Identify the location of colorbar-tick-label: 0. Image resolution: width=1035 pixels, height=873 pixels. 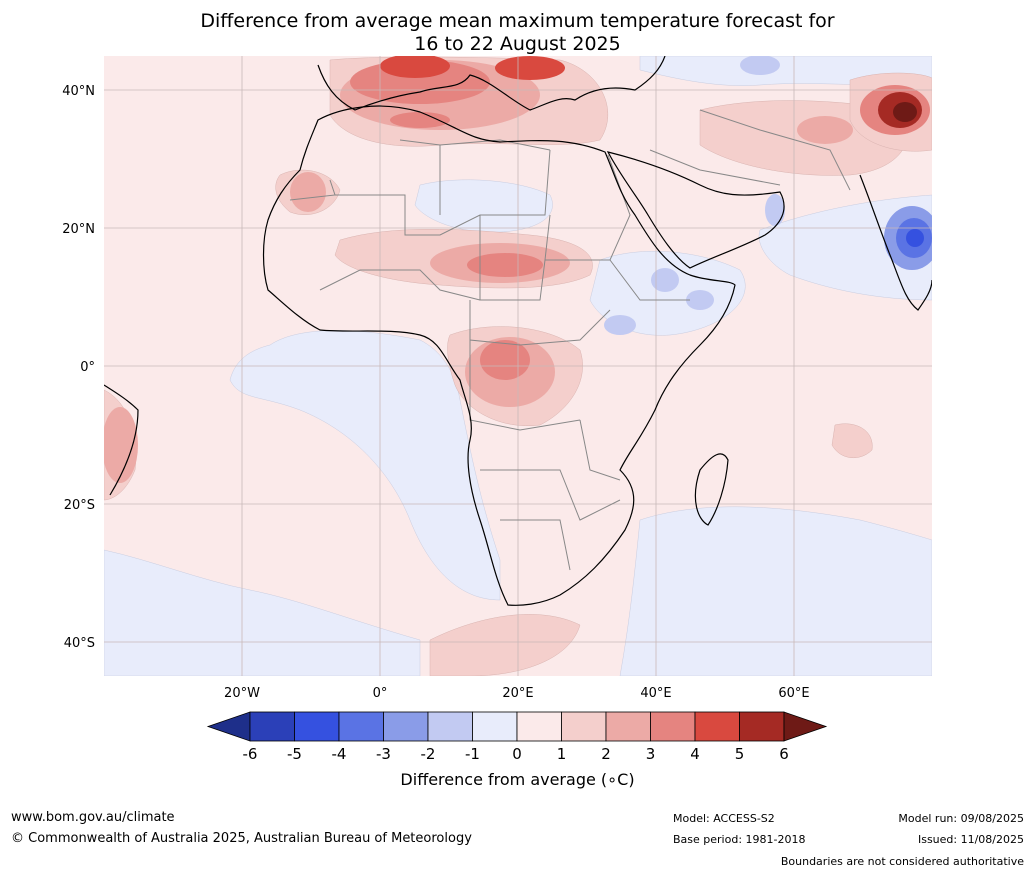
(517, 754).